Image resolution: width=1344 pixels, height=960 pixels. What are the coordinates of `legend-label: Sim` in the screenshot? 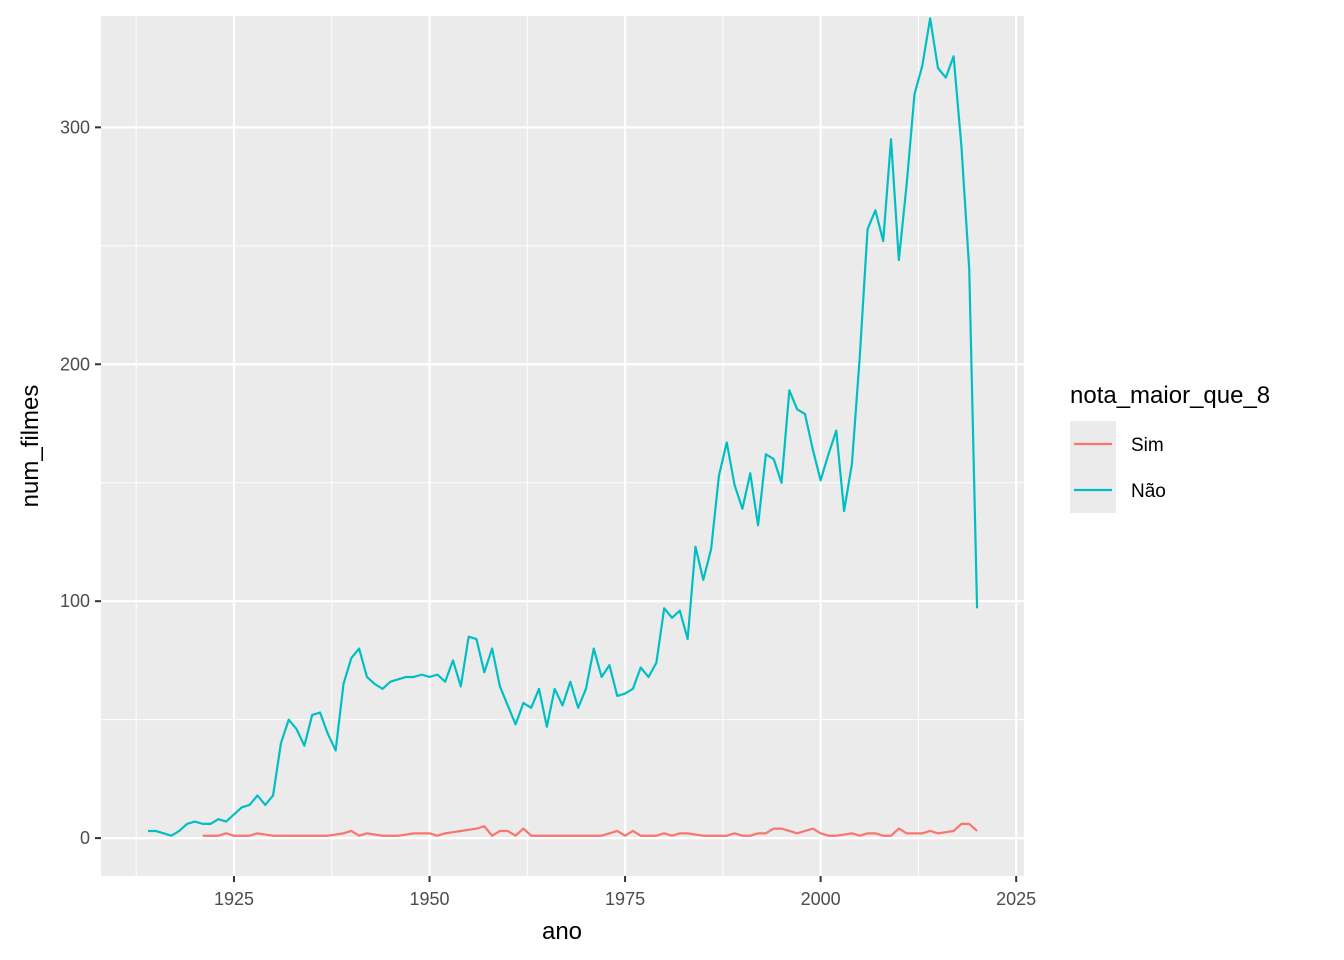 It's located at (1147, 445).